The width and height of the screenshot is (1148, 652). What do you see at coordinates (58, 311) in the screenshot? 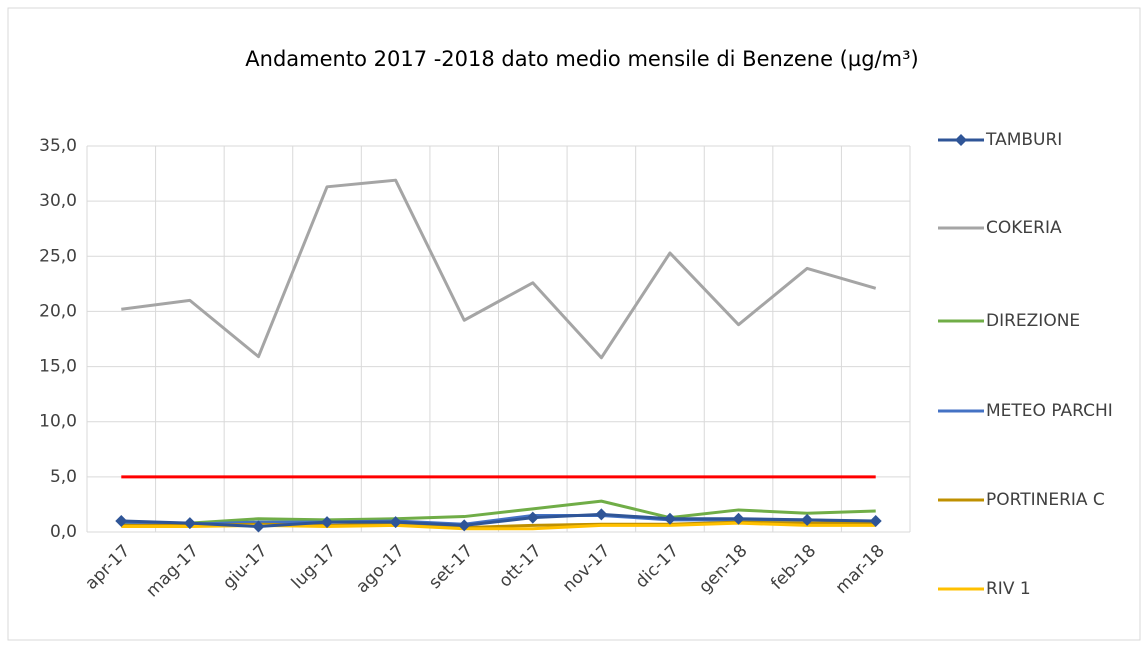
I see `y-tick-label: 20,0` at bounding box center [58, 311].